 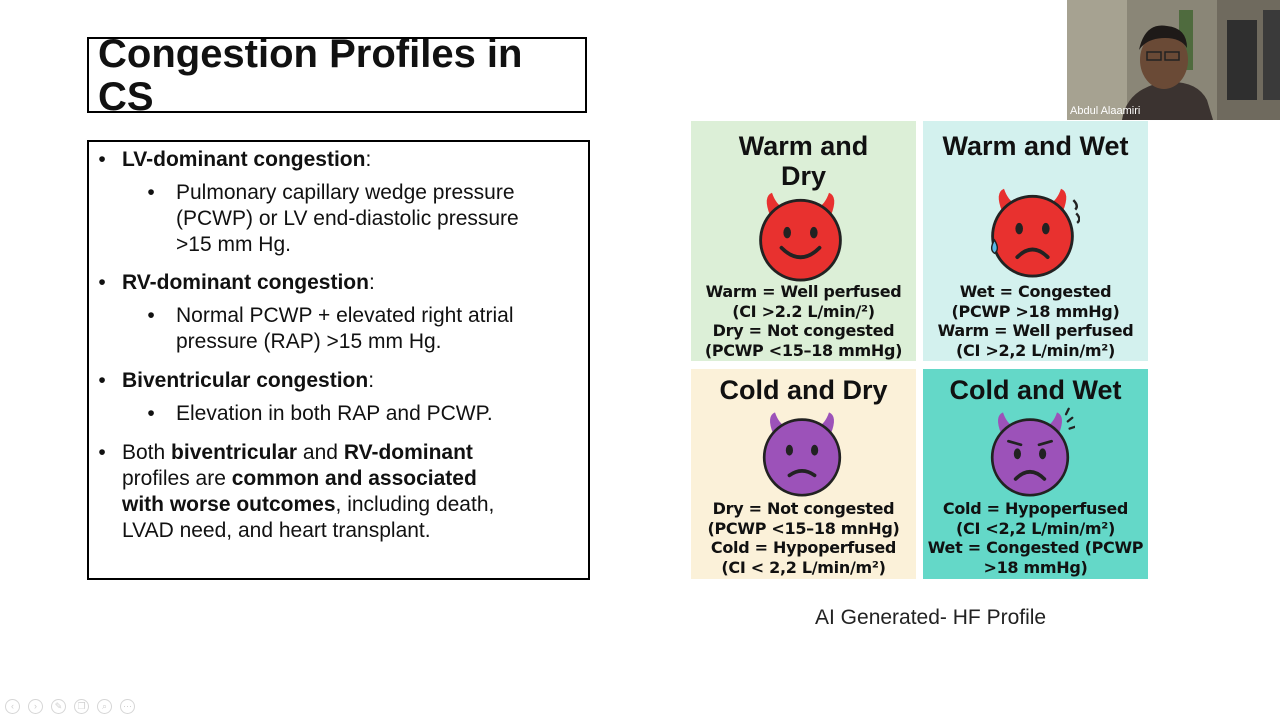 What do you see at coordinates (310, 56) in the screenshot?
I see `slide-title-line1: Congestion Profiles in` at bounding box center [310, 56].